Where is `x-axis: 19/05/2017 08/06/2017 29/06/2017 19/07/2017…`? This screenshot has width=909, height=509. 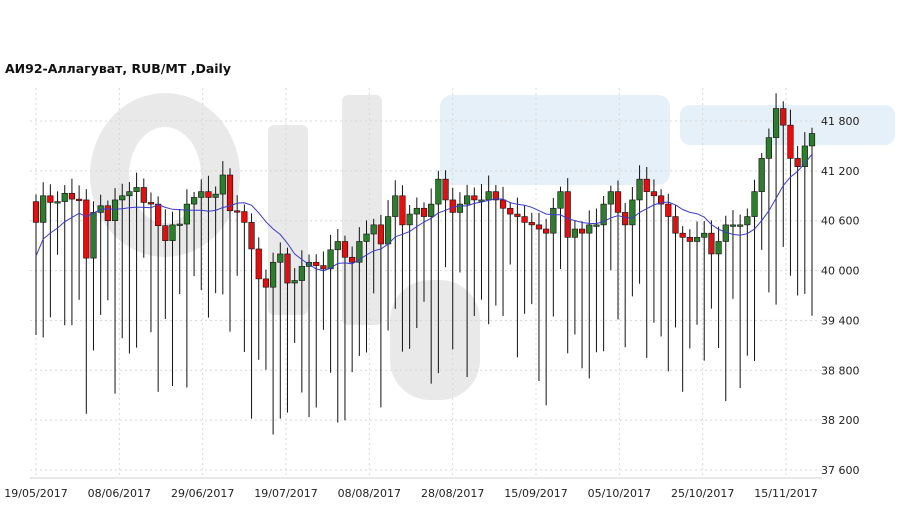
x-axis: 19/05/2017 08/06/2017 29/06/2017 19/07/2017… is located at coordinates (410, 493).